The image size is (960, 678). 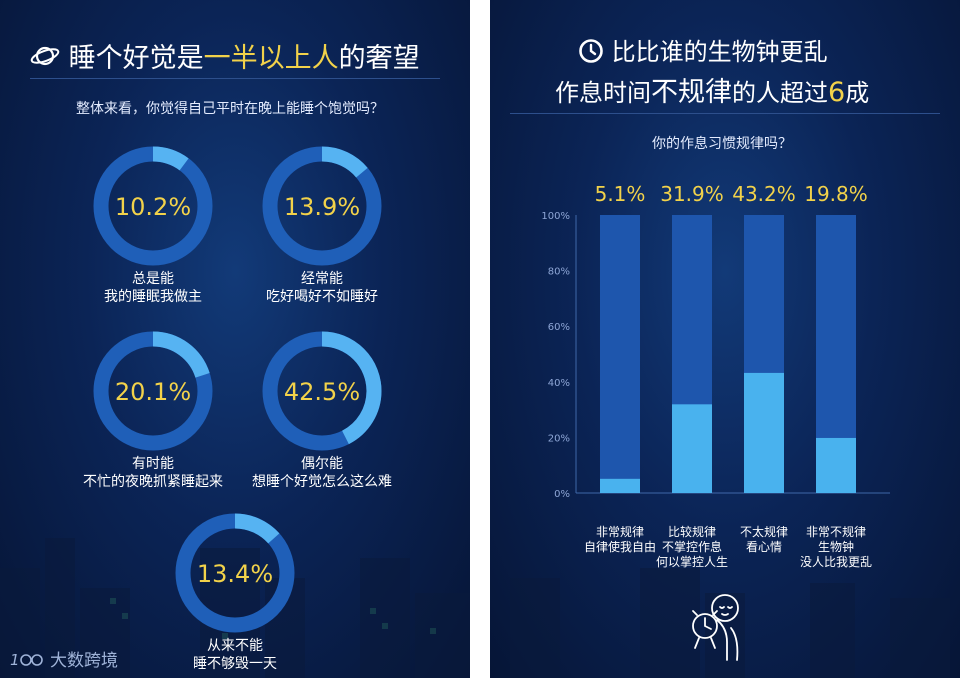 I want to click on donut-category-line2: 不忙的夜晚抓紧睡起来, so click(x=153, y=482).